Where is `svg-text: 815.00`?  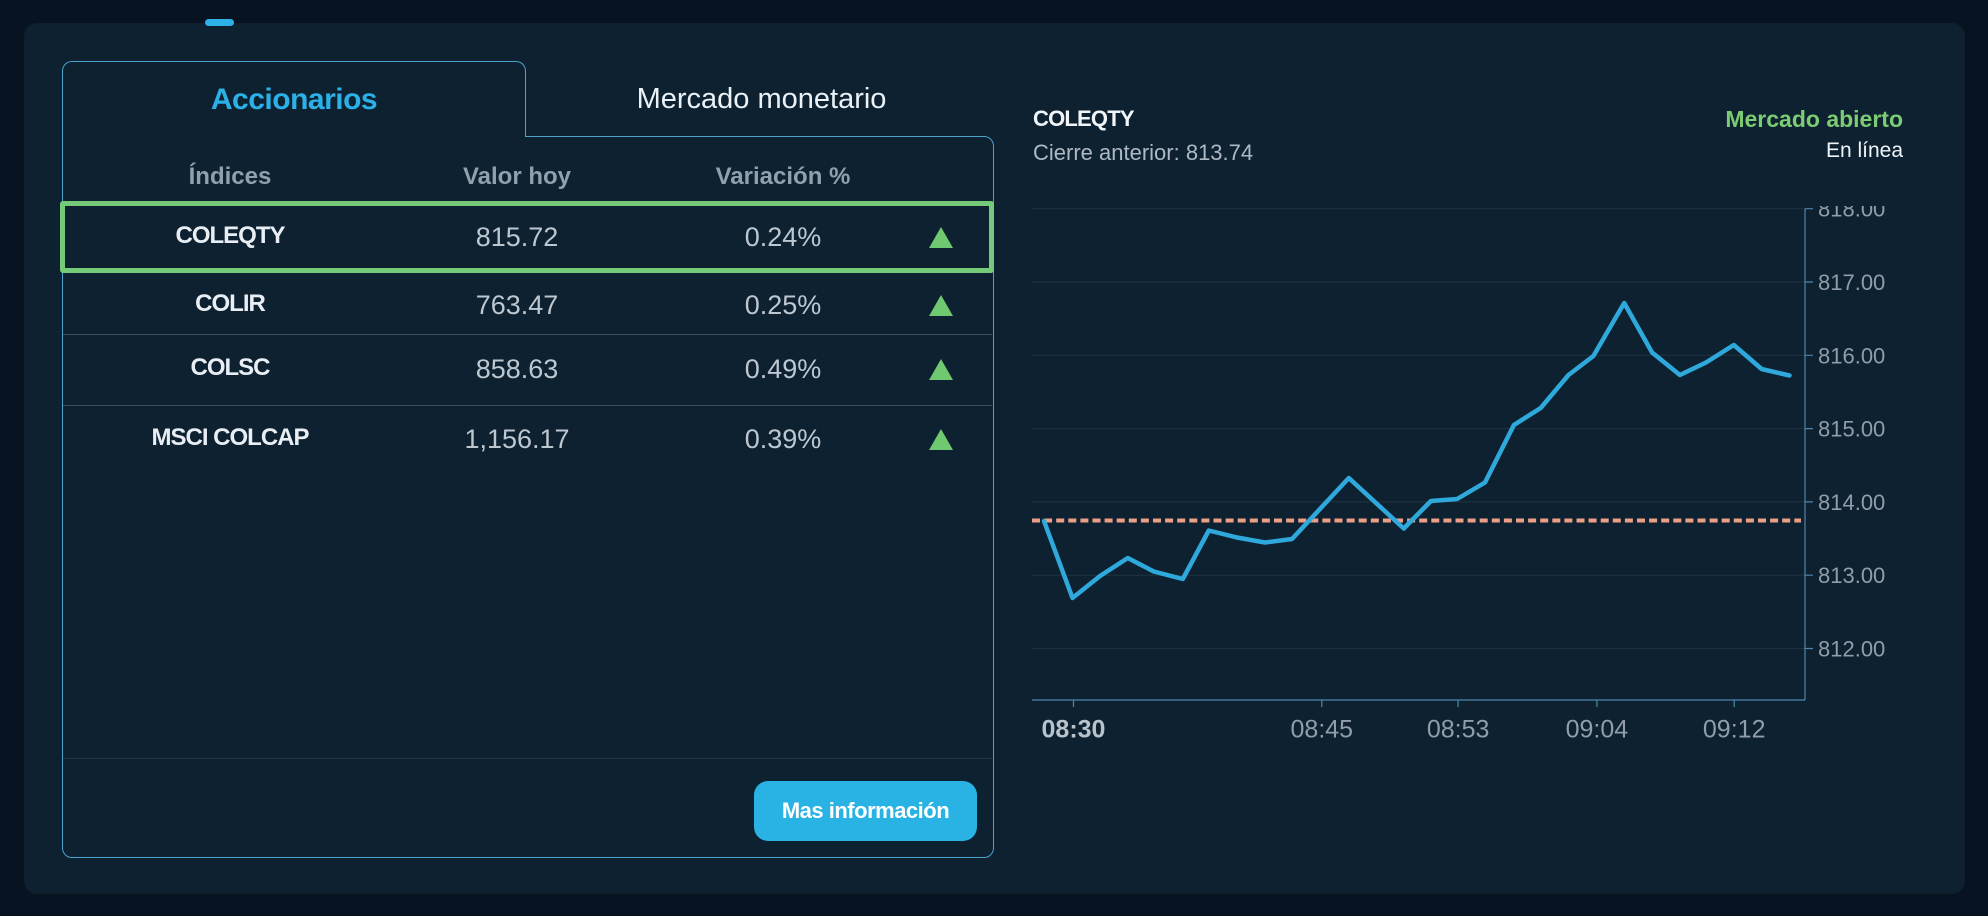 svg-text: 815.00 is located at coordinates (1851, 429).